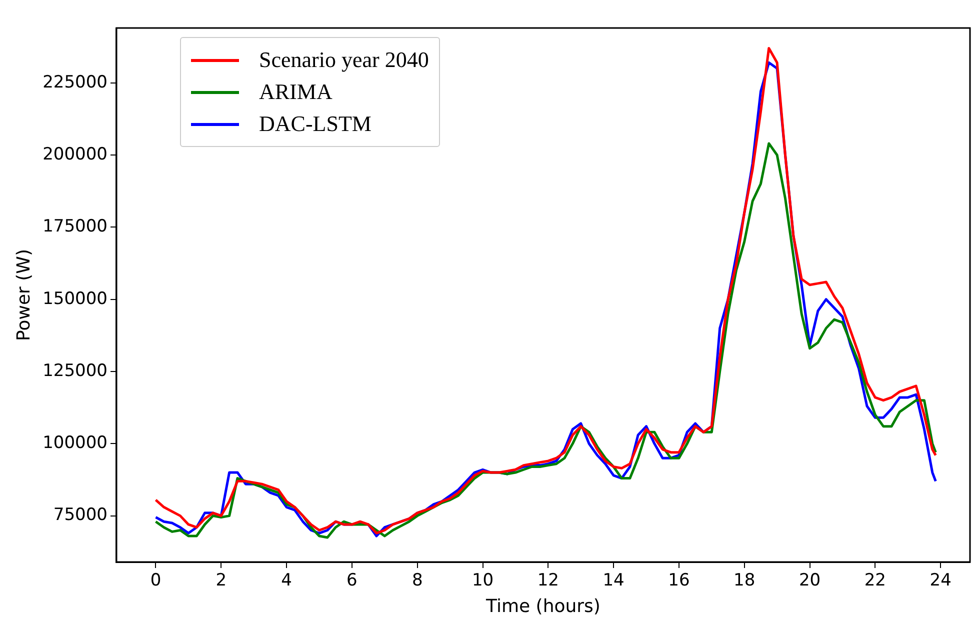 This screenshot has height=630, width=977. What do you see at coordinates (286, 580) in the screenshot?
I see `x-tick-label: 4` at bounding box center [286, 580].